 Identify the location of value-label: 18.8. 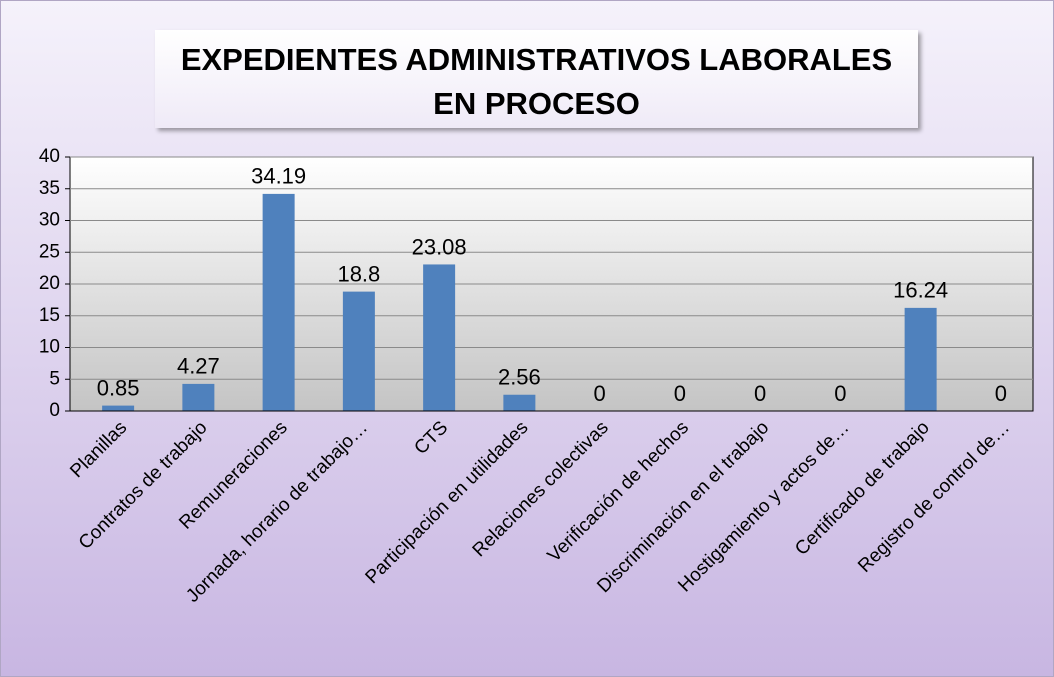
(358, 273).